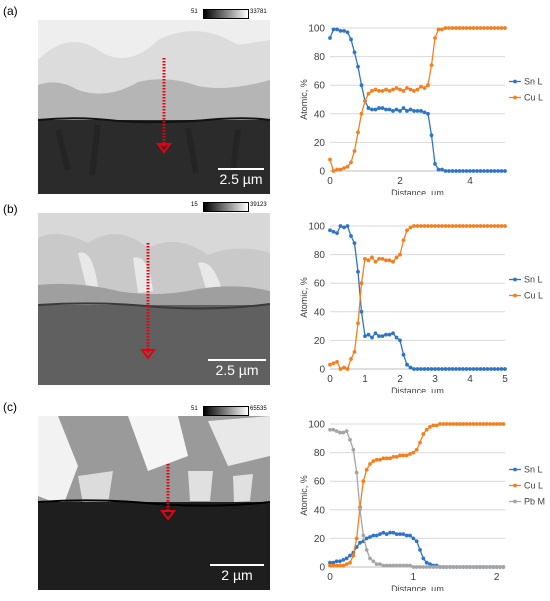  I want to click on series-line-sn-l, so click(417, 297).